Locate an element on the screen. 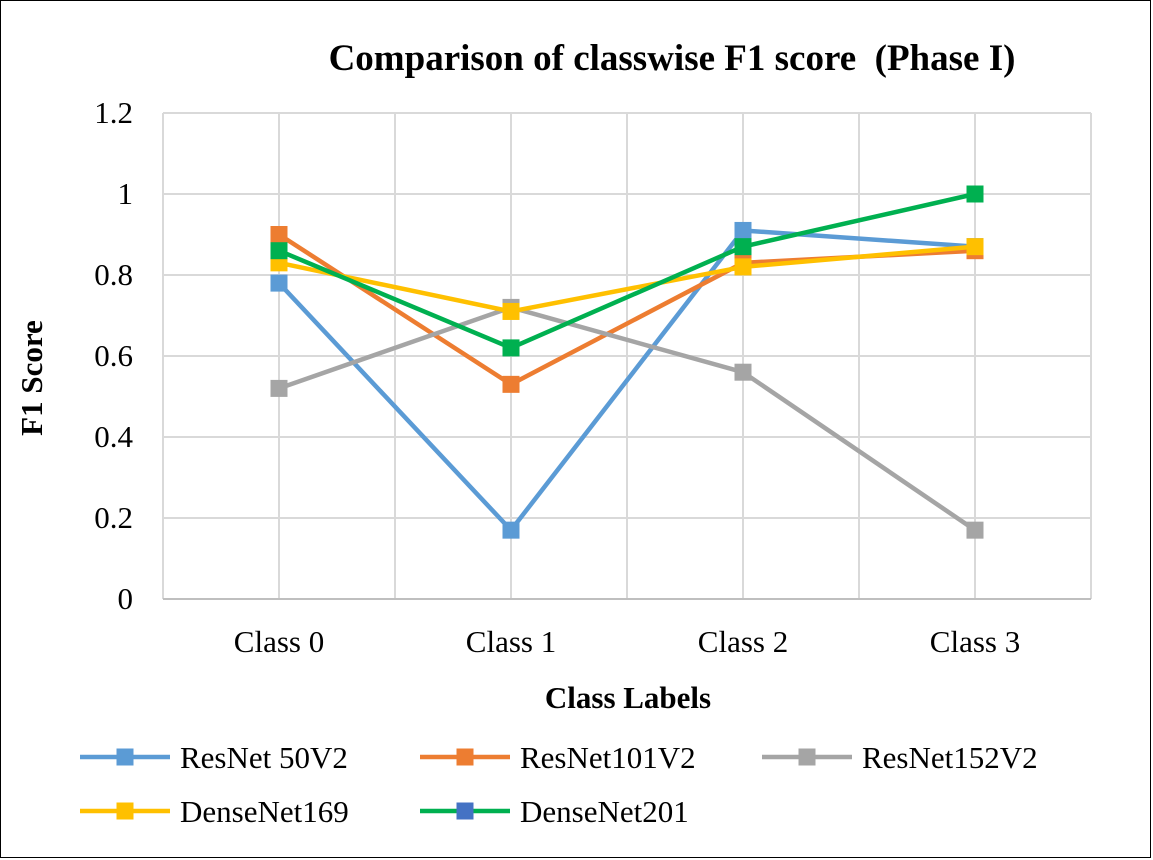 This screenshot has height=860, width=1153. x-tick-label: Class 2 is located at coordinates (743, 641).